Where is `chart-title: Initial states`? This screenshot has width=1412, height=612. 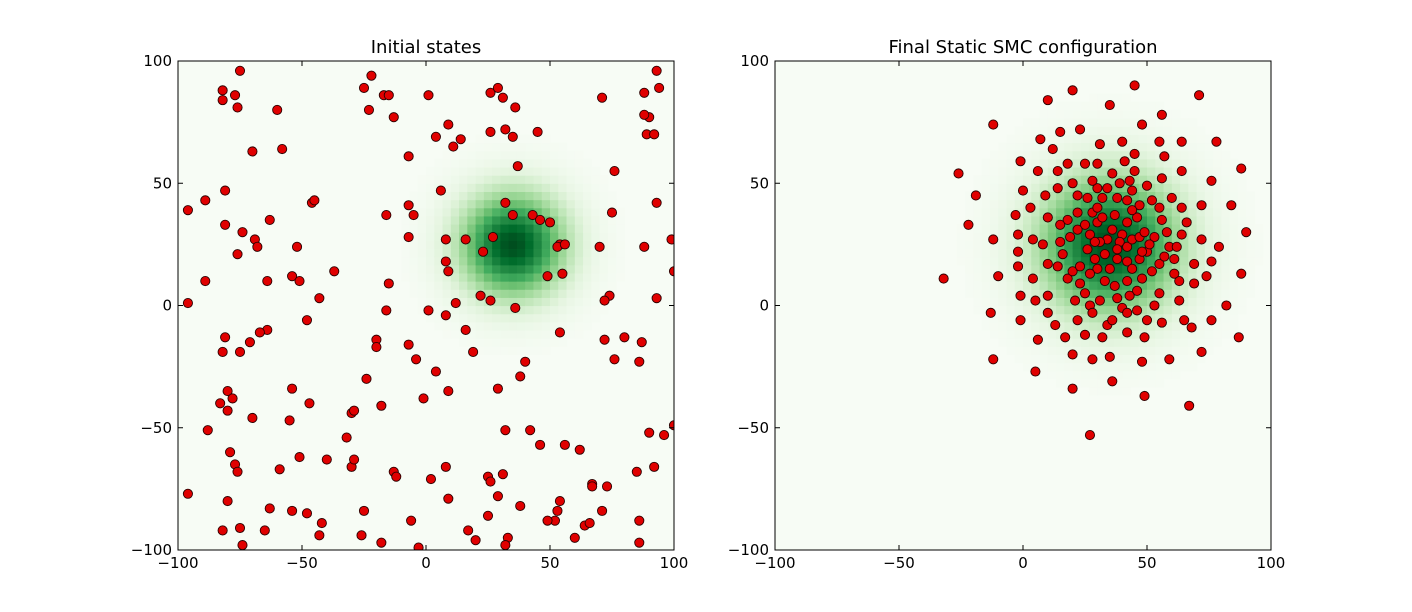 chart-title: Initial states is located at coordinates (426, 47).